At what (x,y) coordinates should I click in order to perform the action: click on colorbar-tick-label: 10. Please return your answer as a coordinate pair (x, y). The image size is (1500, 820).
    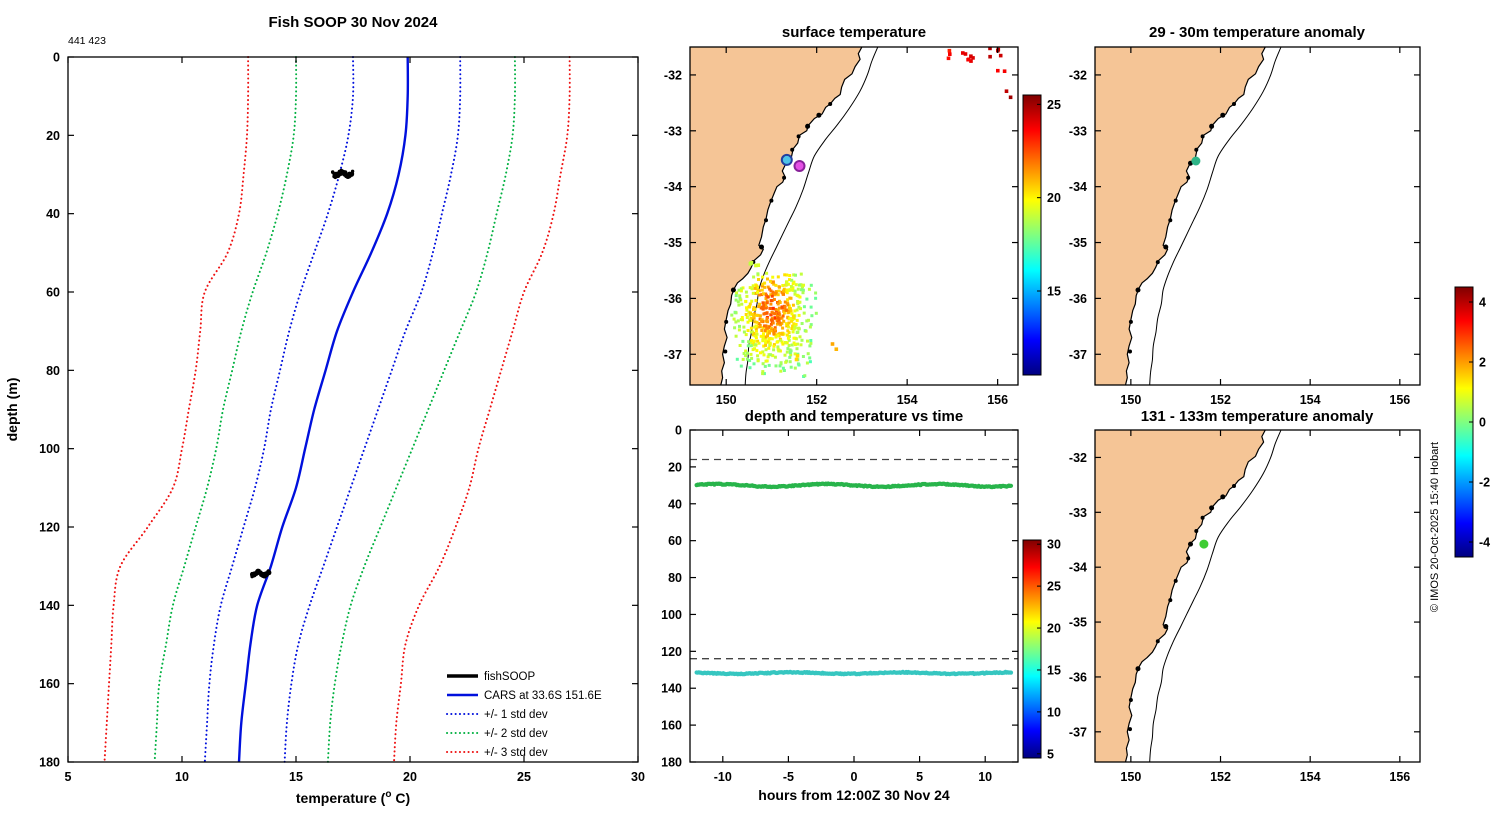
    Looking at the image, I should click on (1054, 712).